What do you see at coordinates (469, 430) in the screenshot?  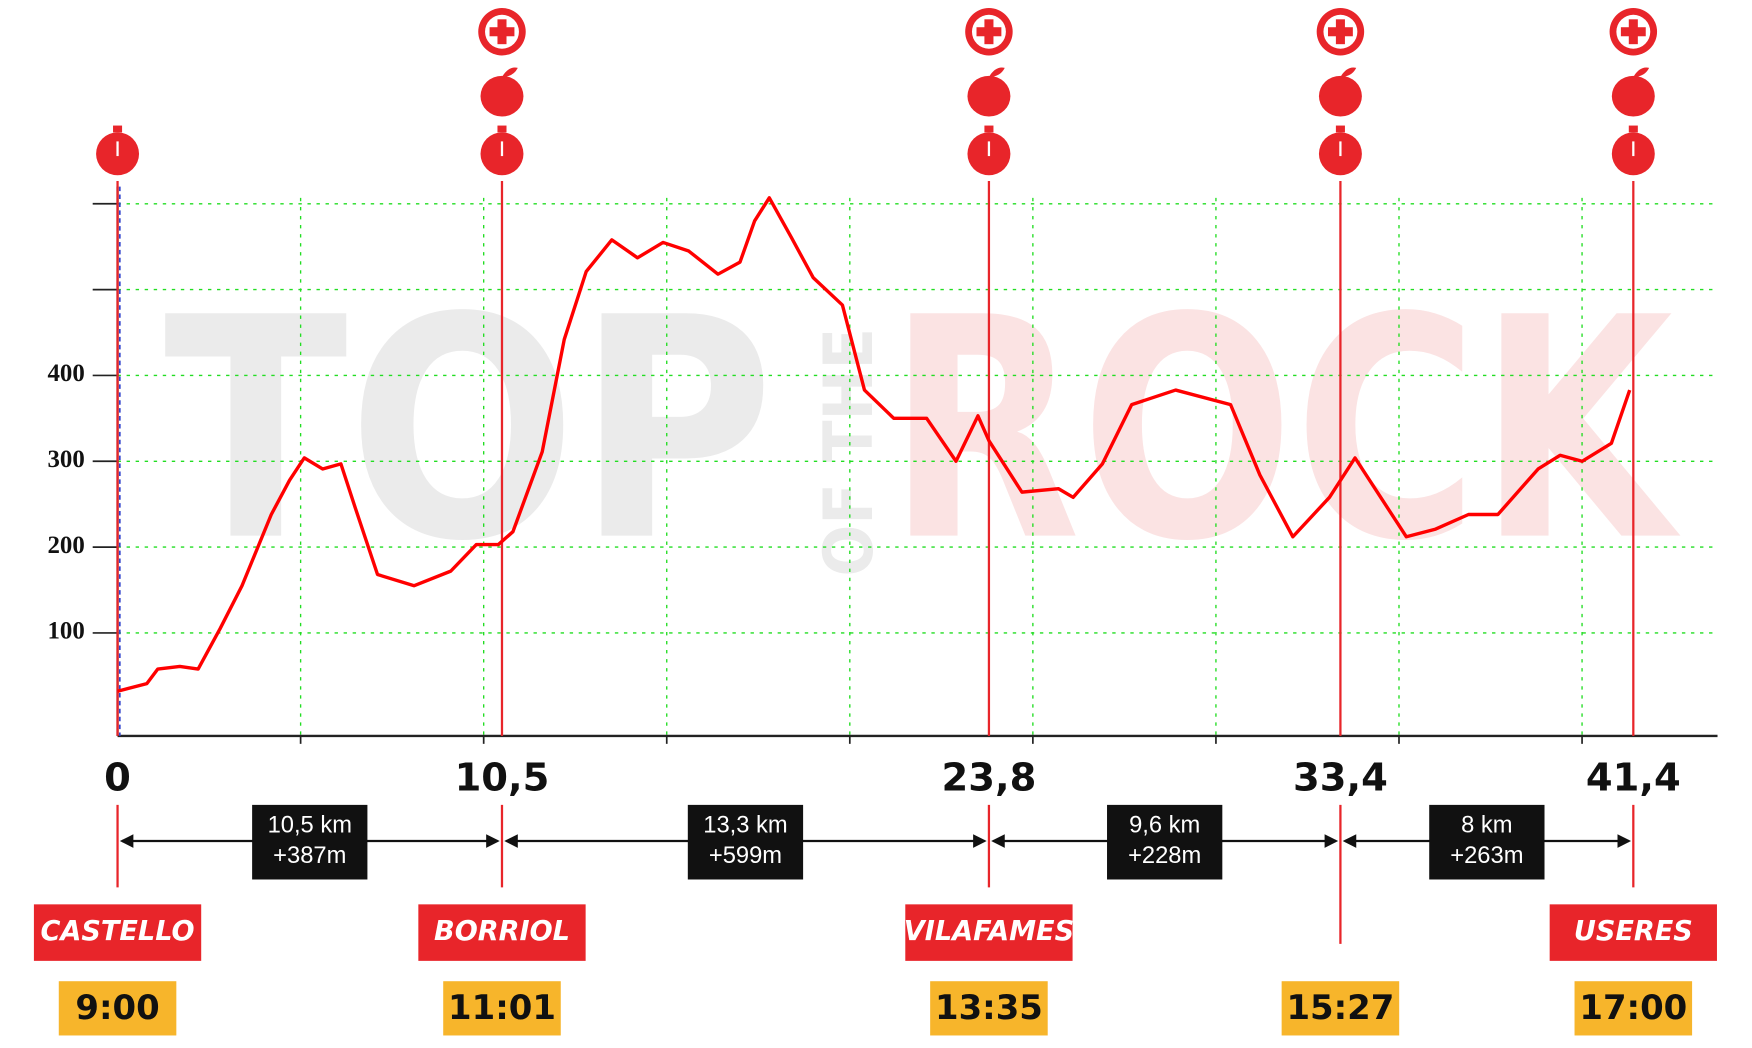 I see `watermark: TOP` at bounding box center [469, 430].